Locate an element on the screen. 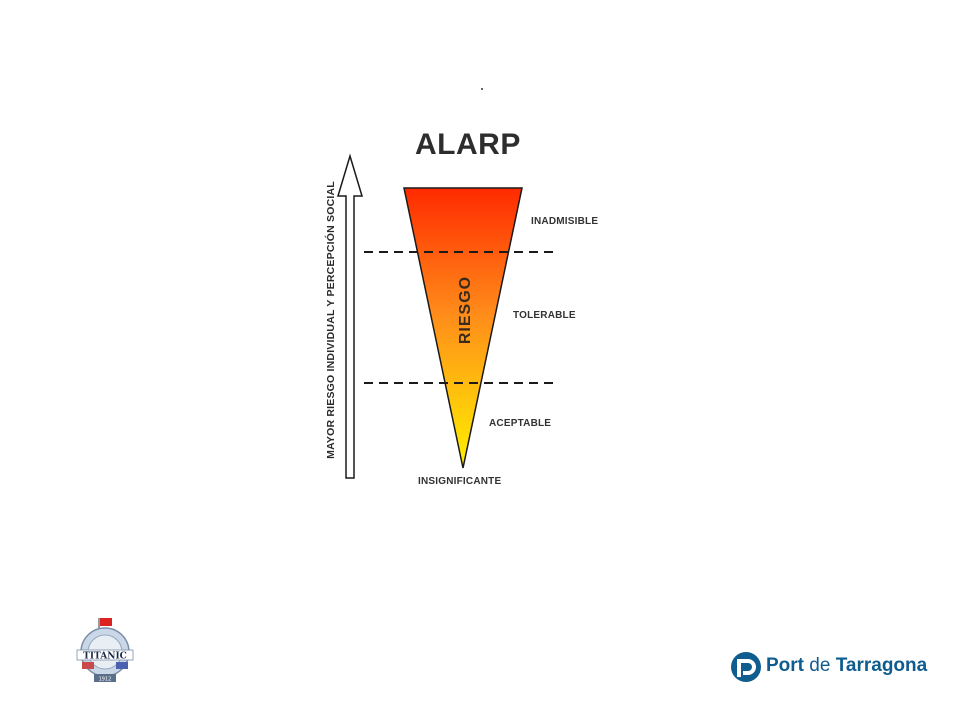  titanic-emblem-logo: TITANIC 1912 is located at coordinates (105, 650).